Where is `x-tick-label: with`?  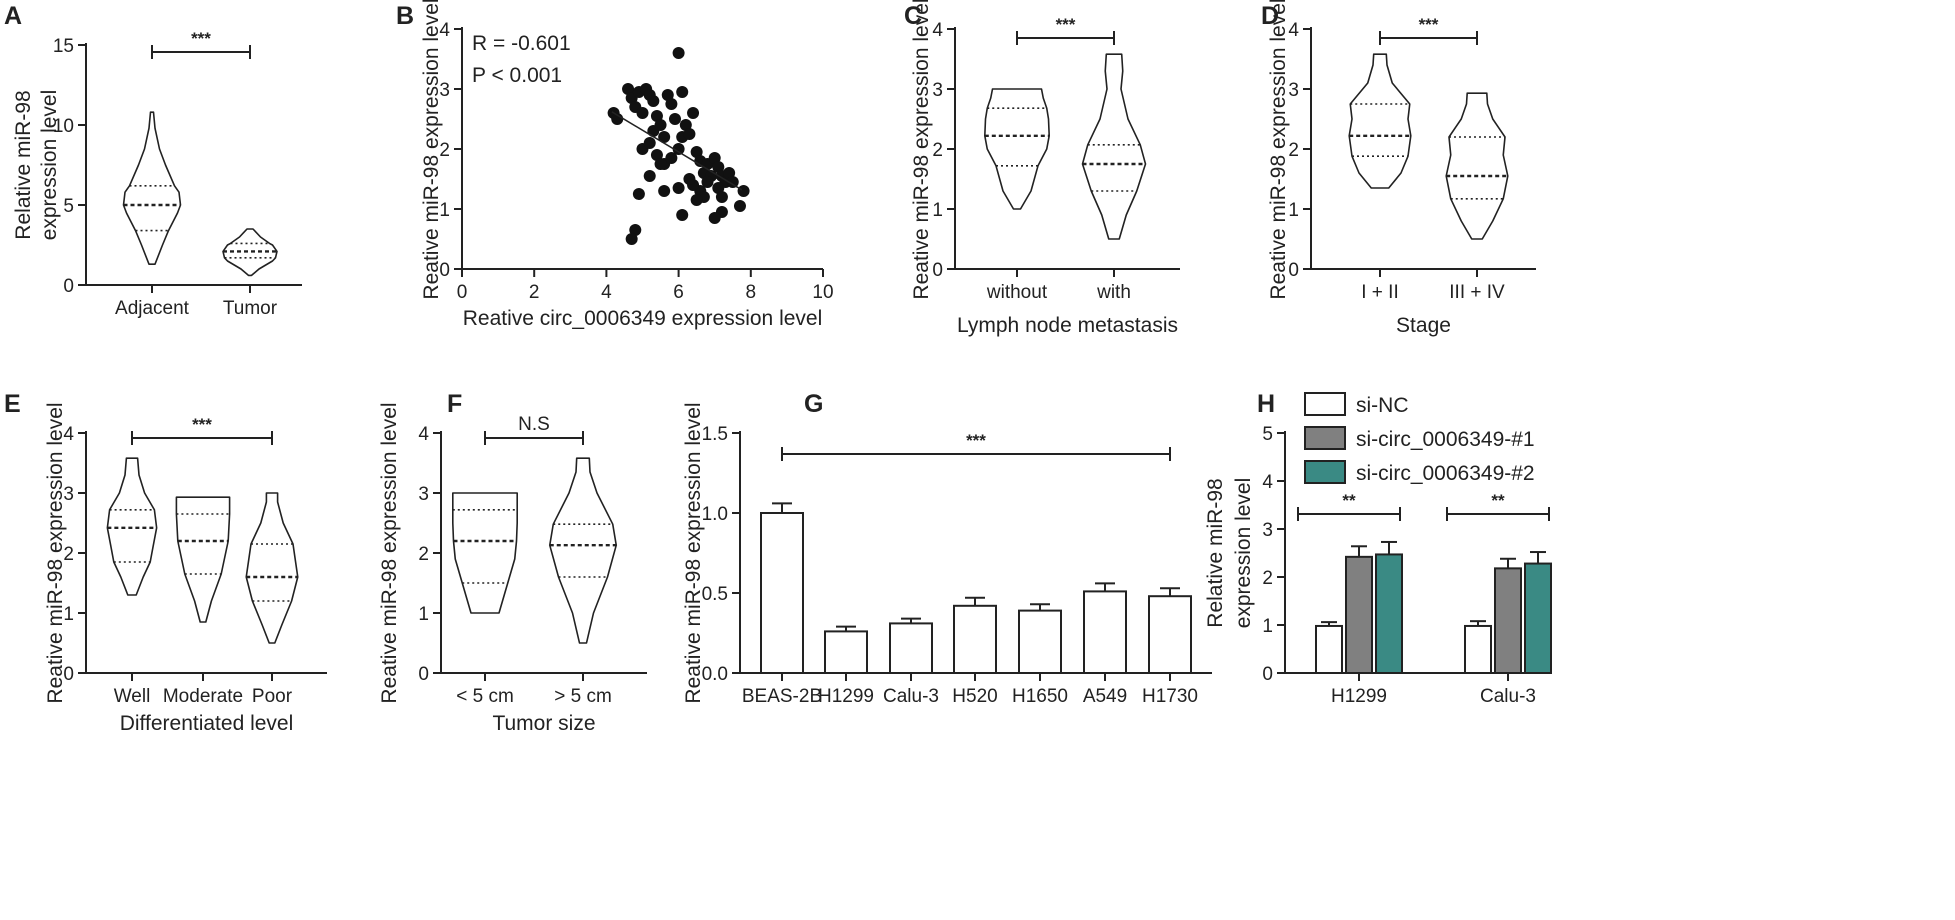
x-tick-label: with is located at coordinates (1113, 292).